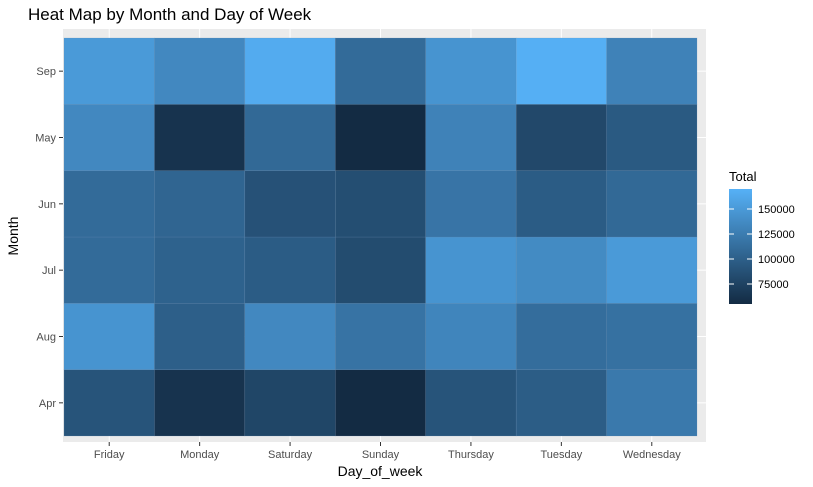  I want to click on x-tick-label: Friday, so click(109, 455).